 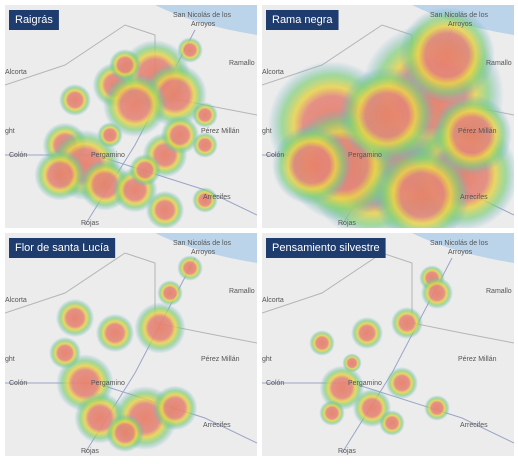 I want to click on panel-title: Raigrás, so click(x=34, y=20).